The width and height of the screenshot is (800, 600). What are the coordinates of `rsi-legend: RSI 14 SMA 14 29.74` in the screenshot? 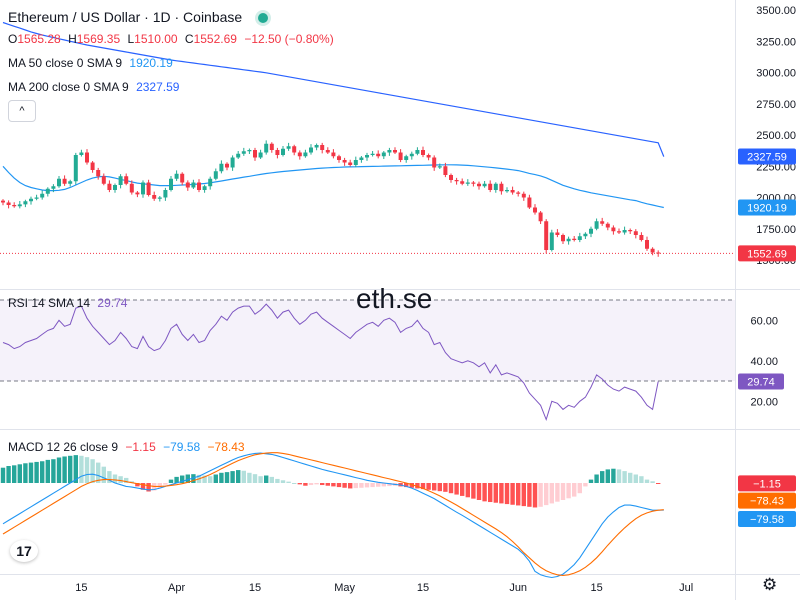 It's located at (69, 303).